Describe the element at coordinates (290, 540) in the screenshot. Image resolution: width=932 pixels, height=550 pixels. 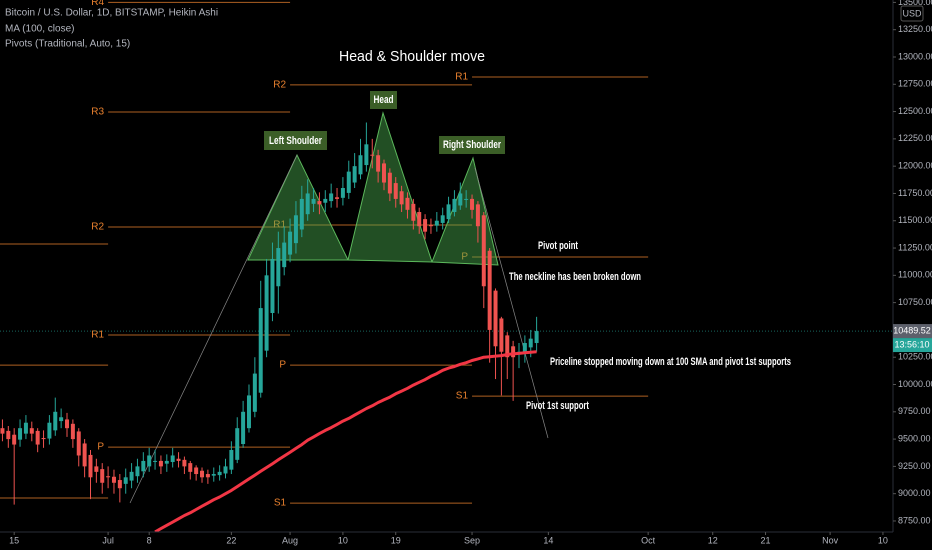
I see `x-tick-label: Aug` at that location.